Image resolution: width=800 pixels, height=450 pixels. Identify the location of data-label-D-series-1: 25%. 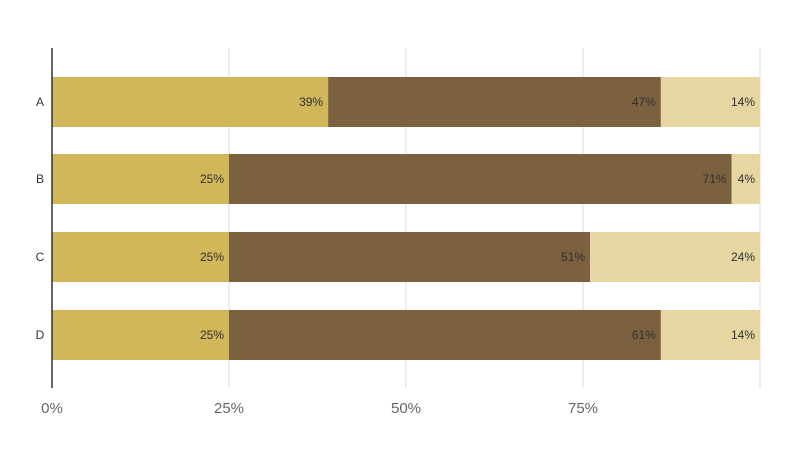
(212, 335).